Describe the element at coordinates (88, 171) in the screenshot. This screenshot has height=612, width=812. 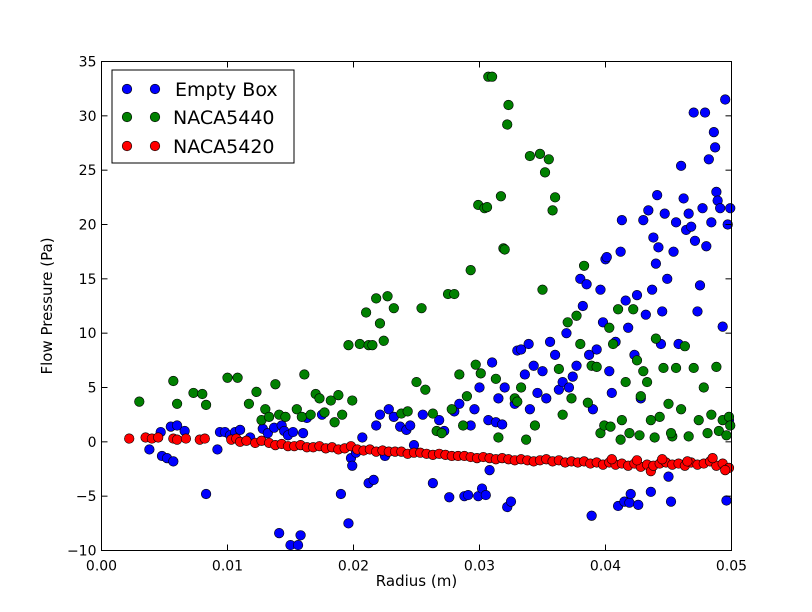
I see `y-tick-label: 25` at that location.